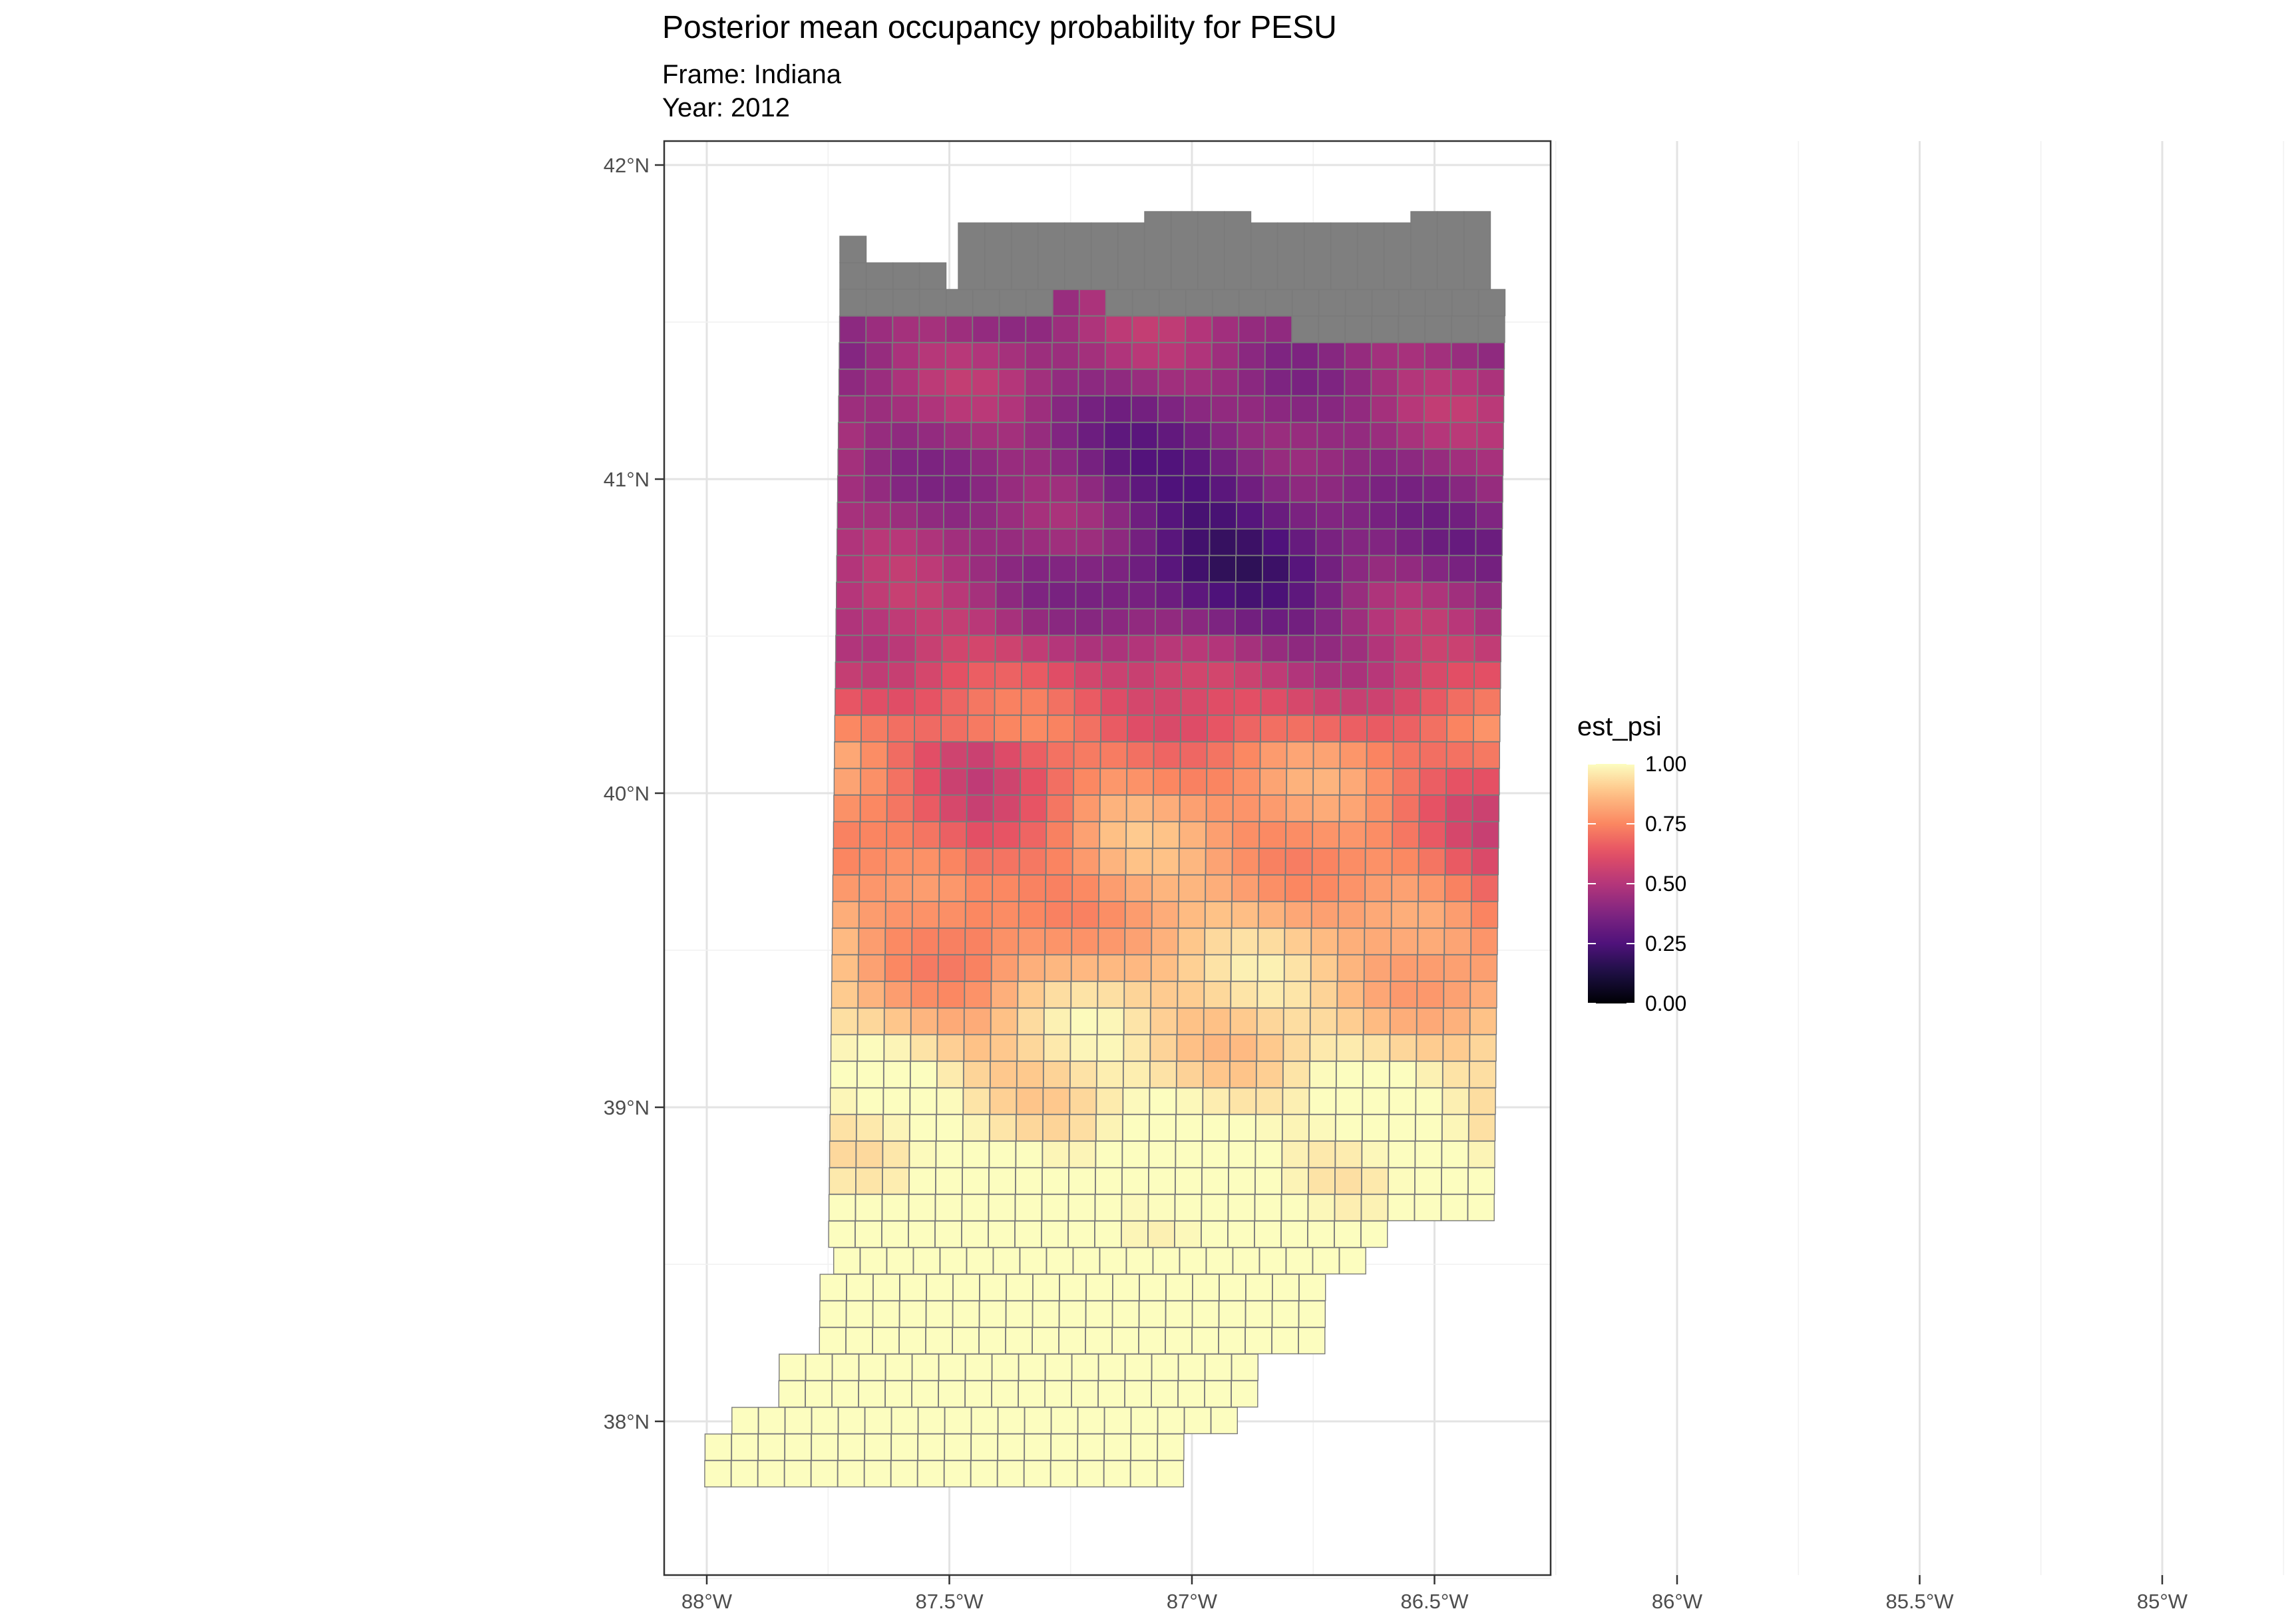 Image resolution: width=2296 pixels, height=1615 pixels. I want to click on grid-cell-missing, so click(1131, 256).